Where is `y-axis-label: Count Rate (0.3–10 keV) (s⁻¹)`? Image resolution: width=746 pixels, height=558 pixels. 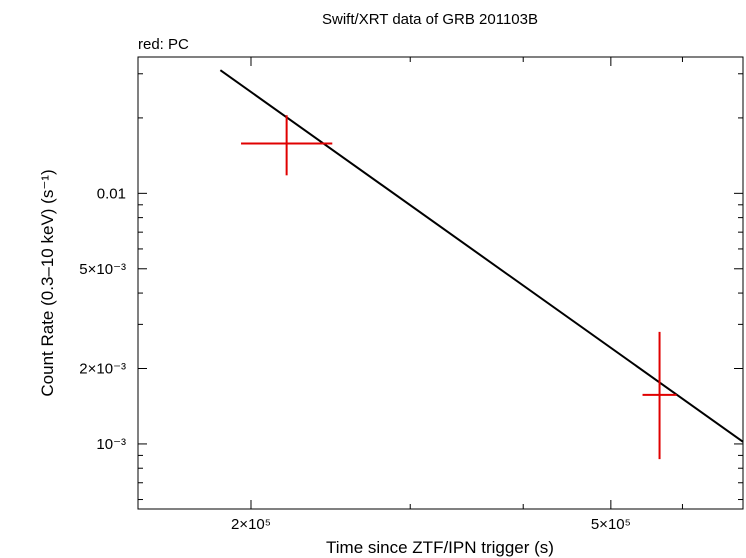 y-axis-label: Count Rate (0.3–10 keV) (s⁻¹) is located at coordinates (47, 282).